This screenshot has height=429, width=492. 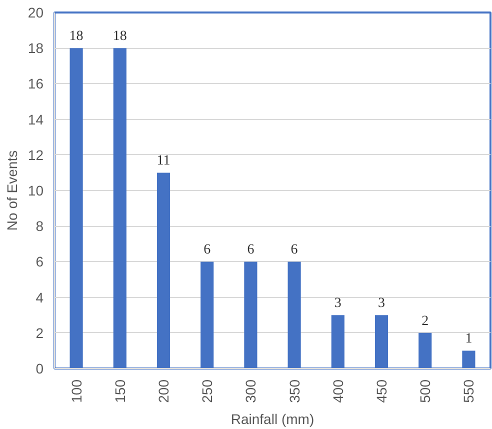 I want to click on x-tick-label: 150, so click(x=120, y=391).